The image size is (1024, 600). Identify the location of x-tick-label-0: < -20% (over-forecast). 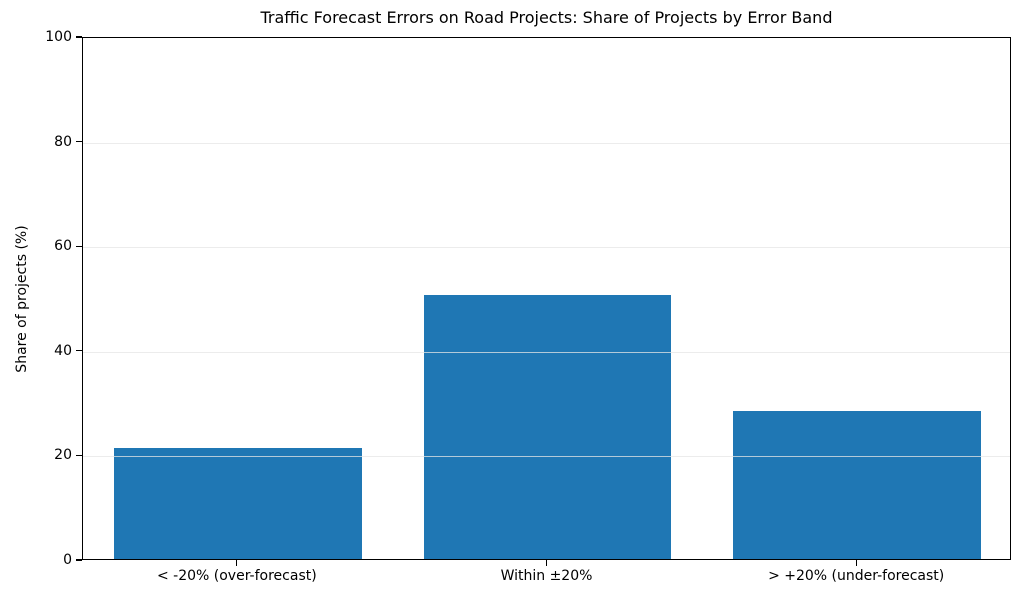
(236, 576).